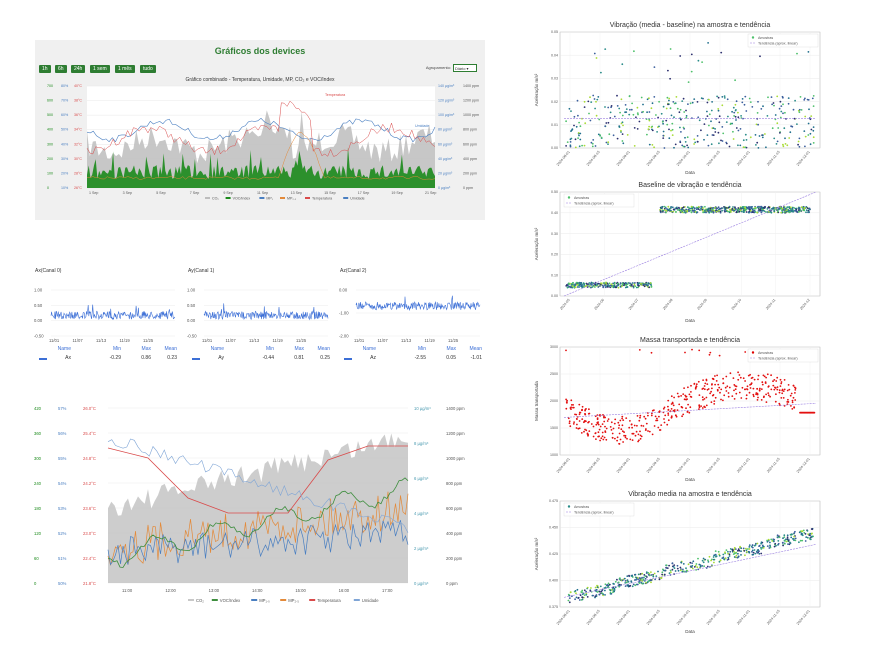 The image size is (874, 660). What do you see at coordinates (62, 533) in the screenshot?
I see `y-tick-rh: 52%` at bounding box center [62, 533].